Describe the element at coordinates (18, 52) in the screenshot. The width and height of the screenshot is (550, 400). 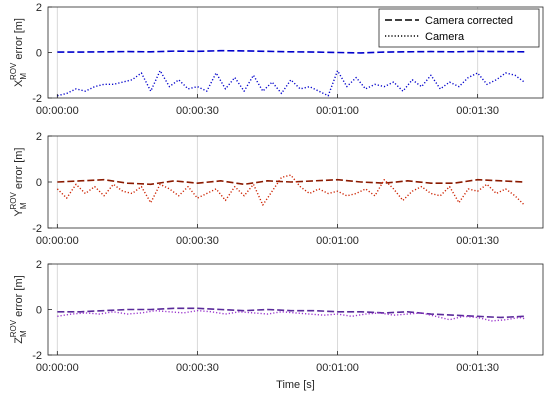
I see `y-axis-label: XMROV error [m]` at that location.